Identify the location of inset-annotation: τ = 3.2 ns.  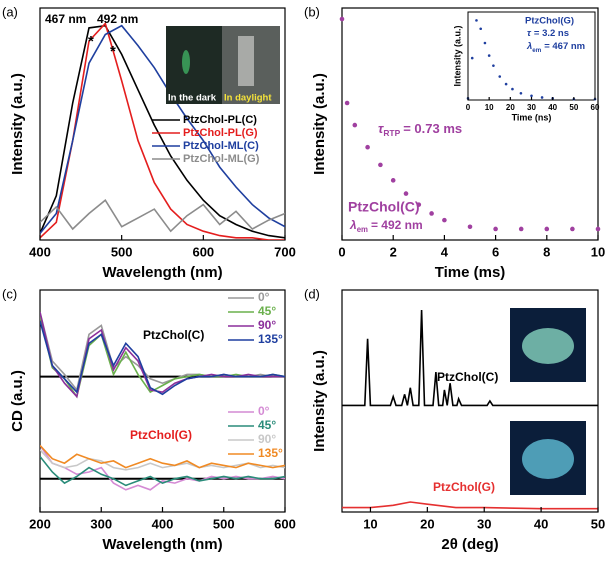
(548, 33).